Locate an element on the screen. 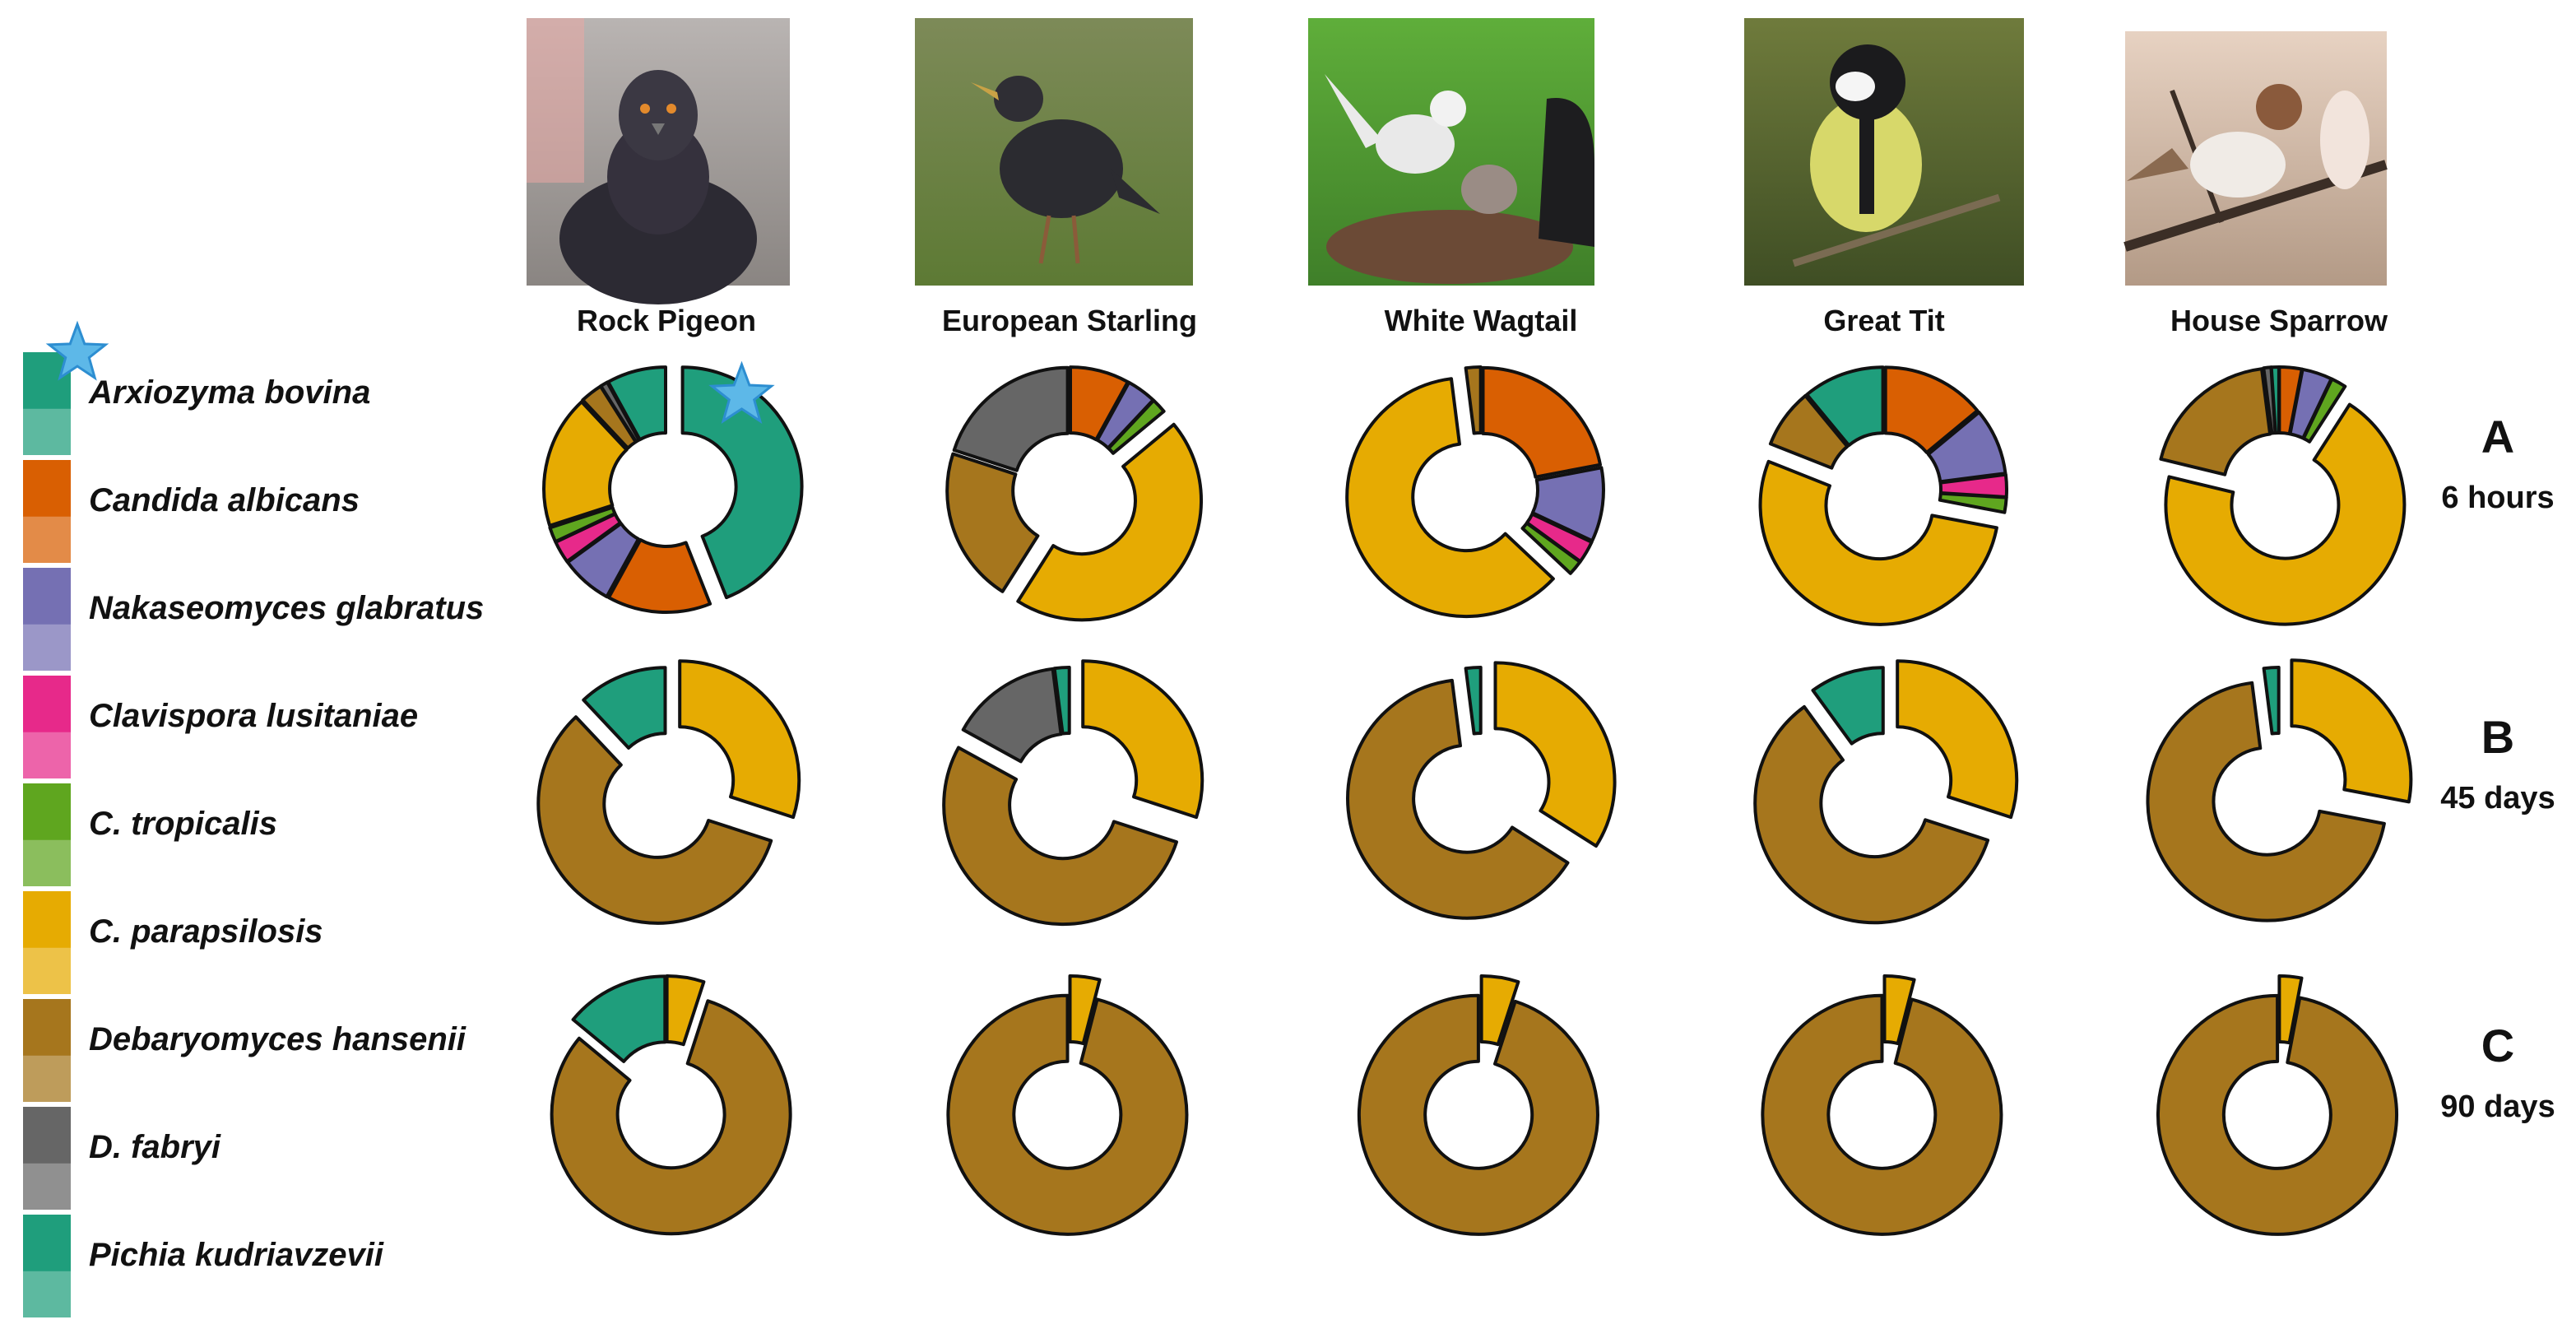 The image size is (2576, 1329). house-sparrow-photo is located at coordinates (2255, 158).